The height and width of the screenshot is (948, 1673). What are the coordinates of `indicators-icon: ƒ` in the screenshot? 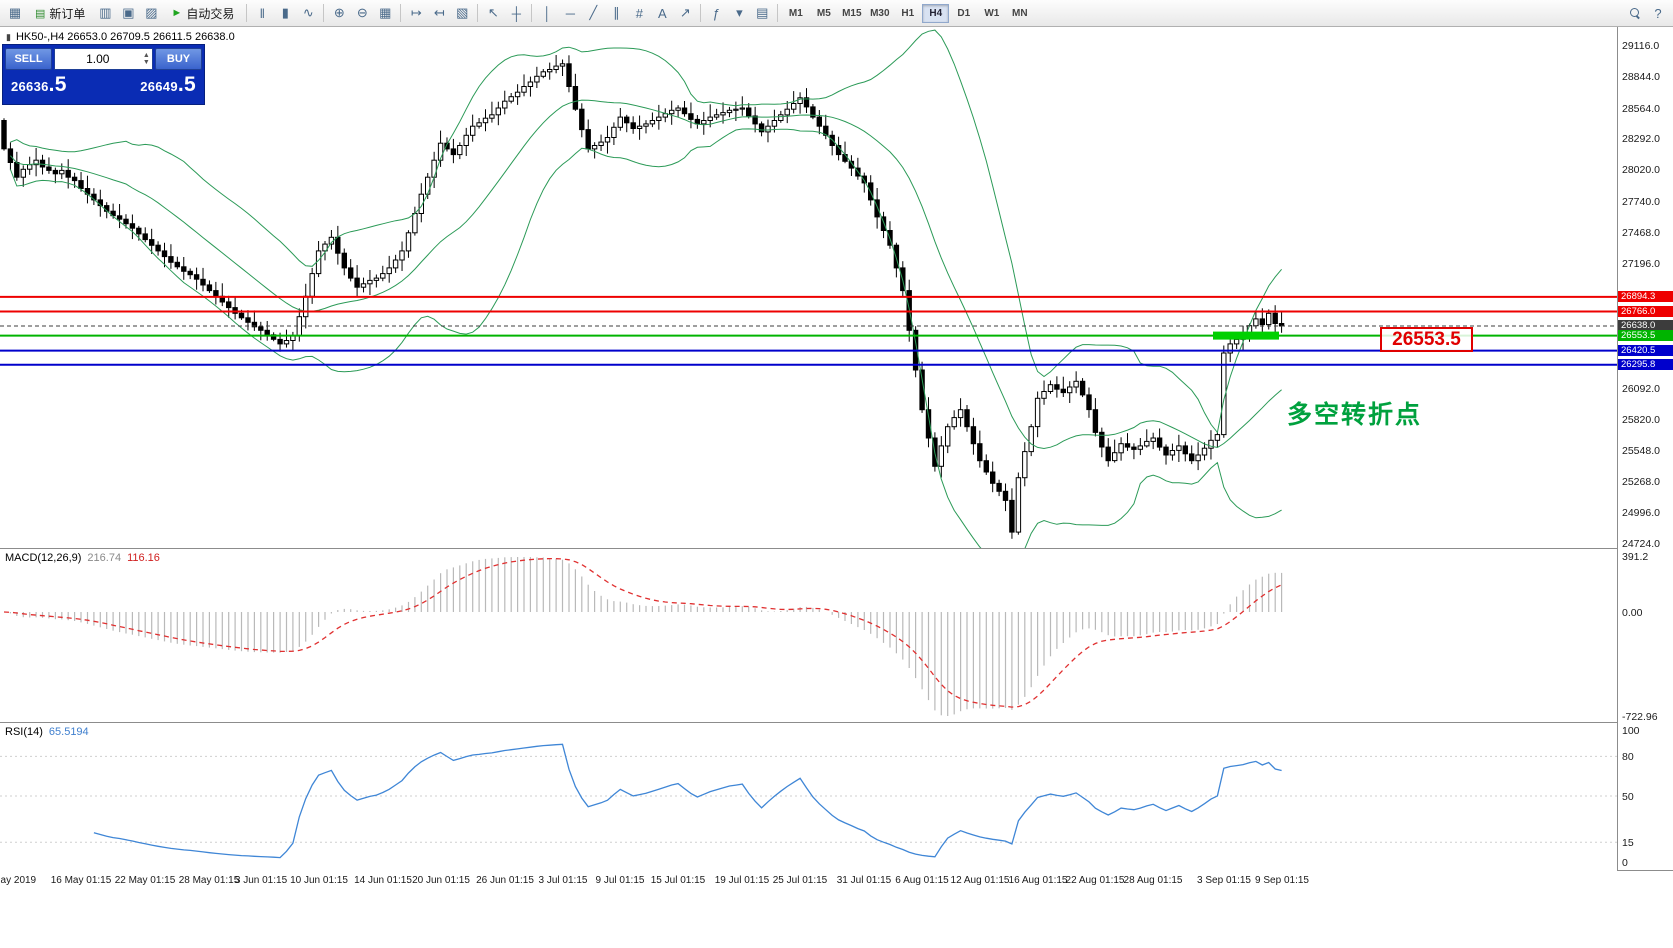 It's located at (716, 13).